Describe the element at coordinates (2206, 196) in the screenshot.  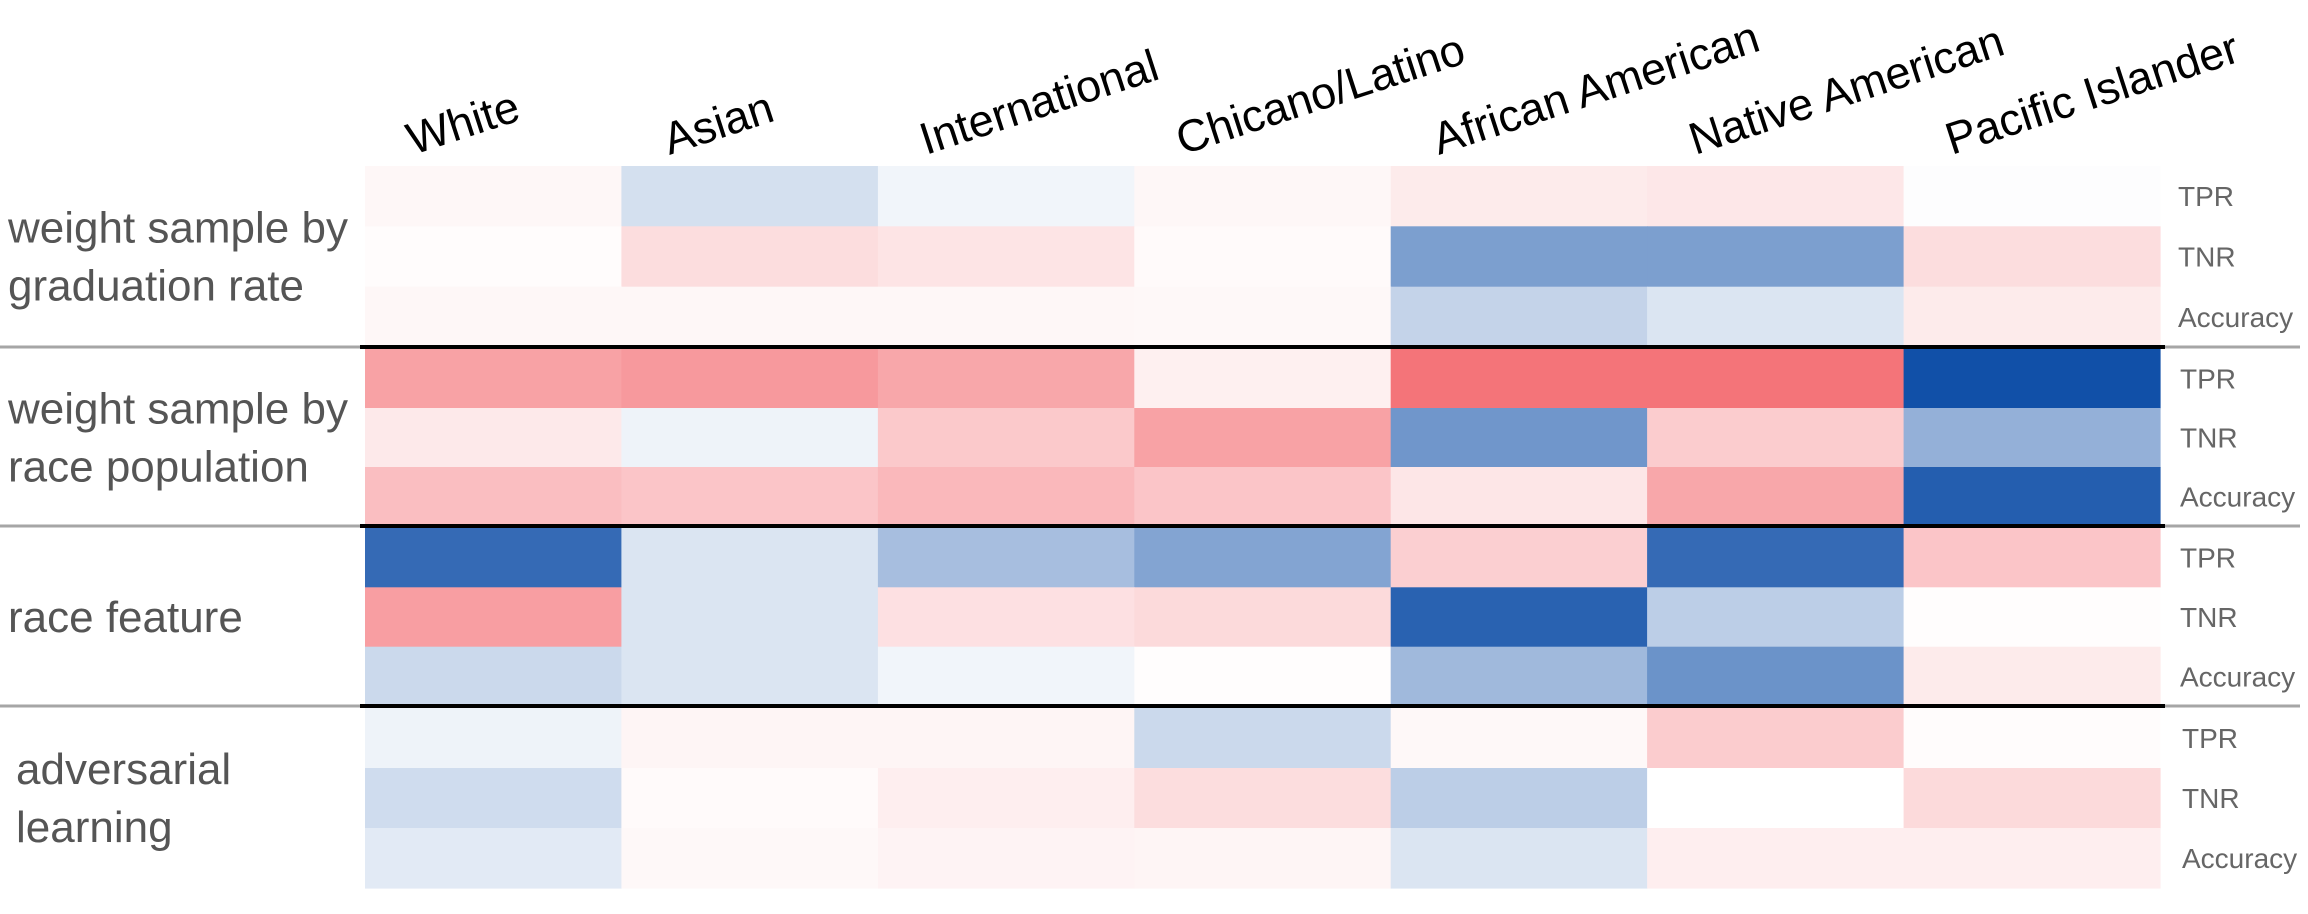
I see `metric-label: TPR` at that location.